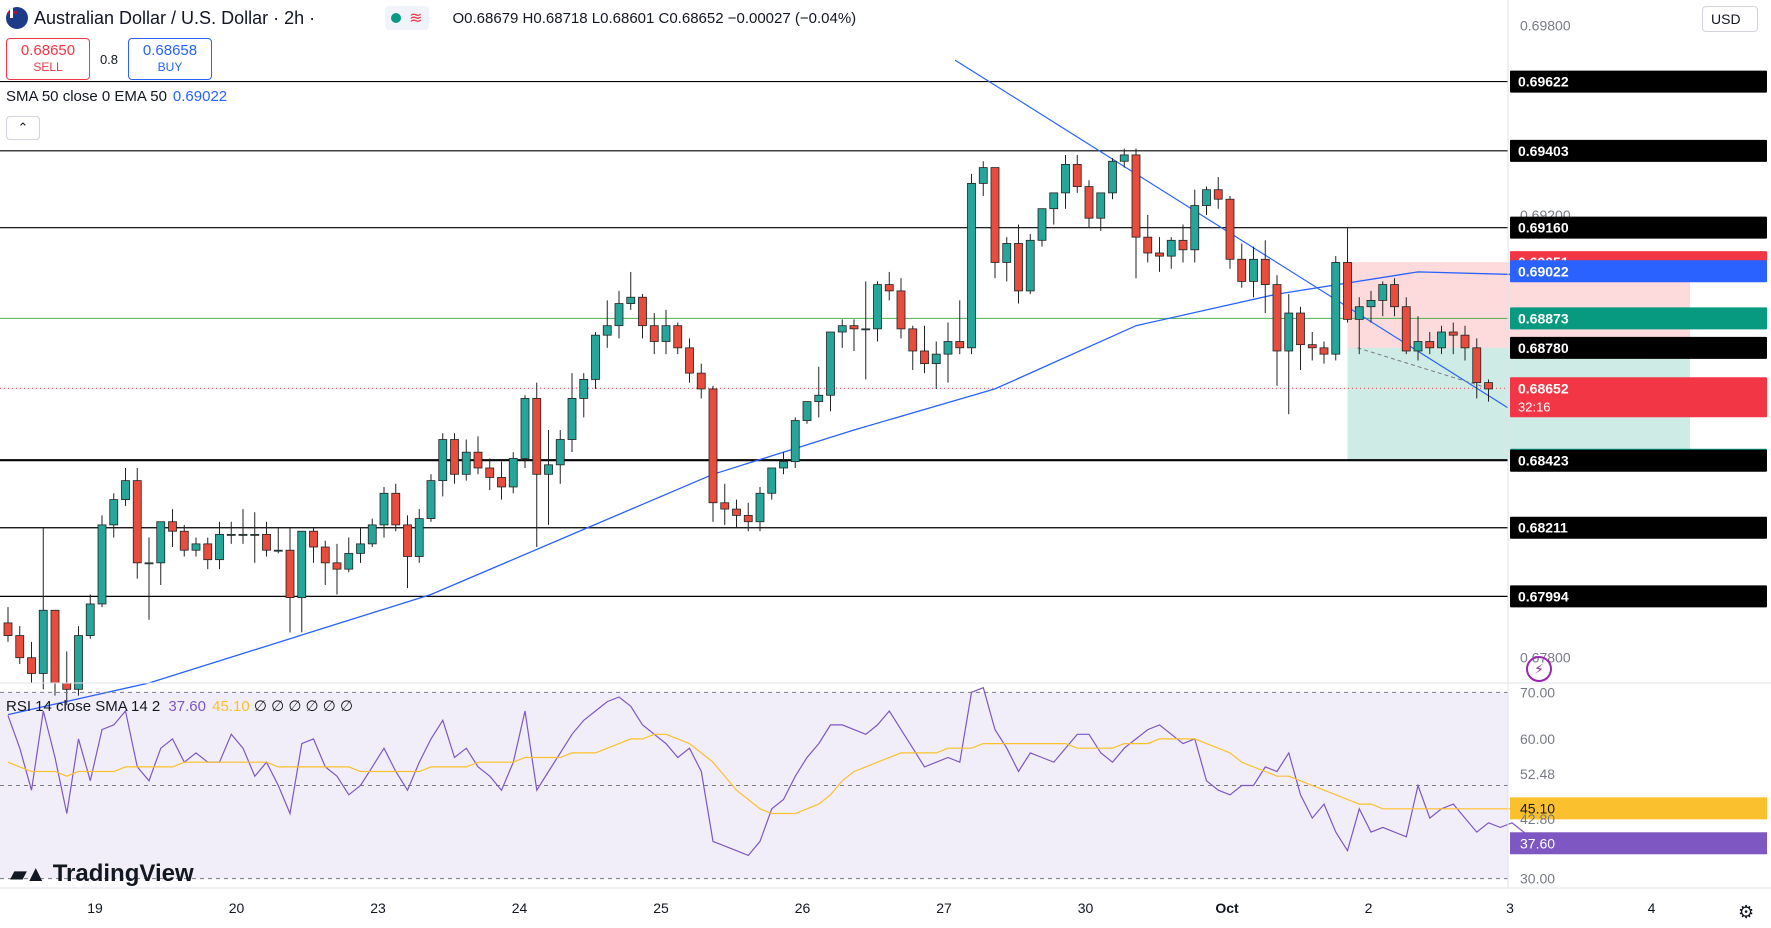 The height and width of the screenshot is (928, 1771). I want to click on price-badge-text: 0.69160, so click(1543, 228).